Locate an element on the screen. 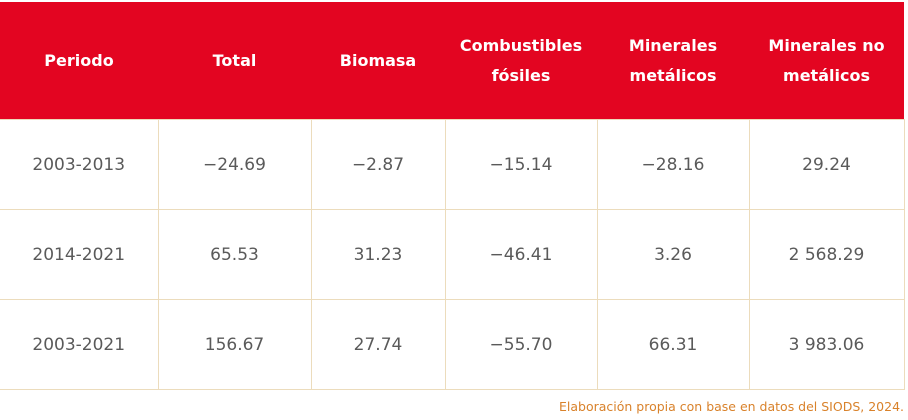  value-cell: −55.70 is located at coordinates (521, 344).